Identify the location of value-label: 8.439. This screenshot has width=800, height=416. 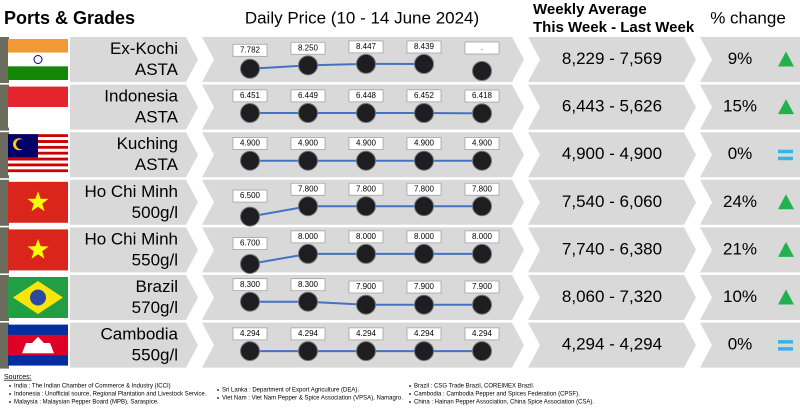
(424, 46).